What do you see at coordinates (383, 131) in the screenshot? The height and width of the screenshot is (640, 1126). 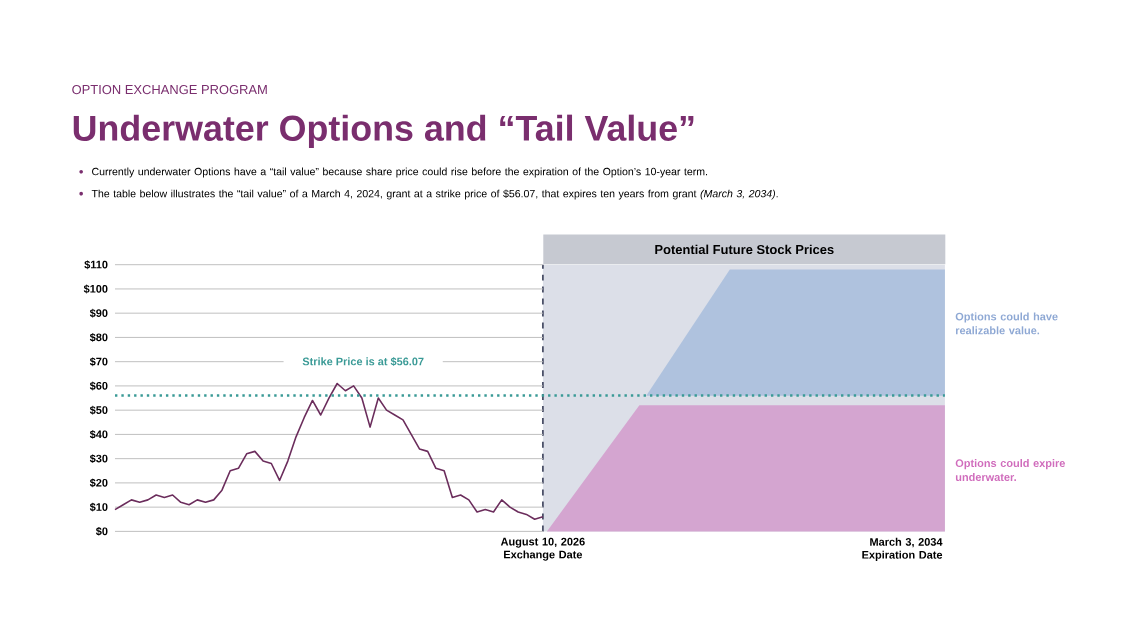 I see `chart-title: Underwater Options and “Tail Value”` at bounding box center [383, 131].